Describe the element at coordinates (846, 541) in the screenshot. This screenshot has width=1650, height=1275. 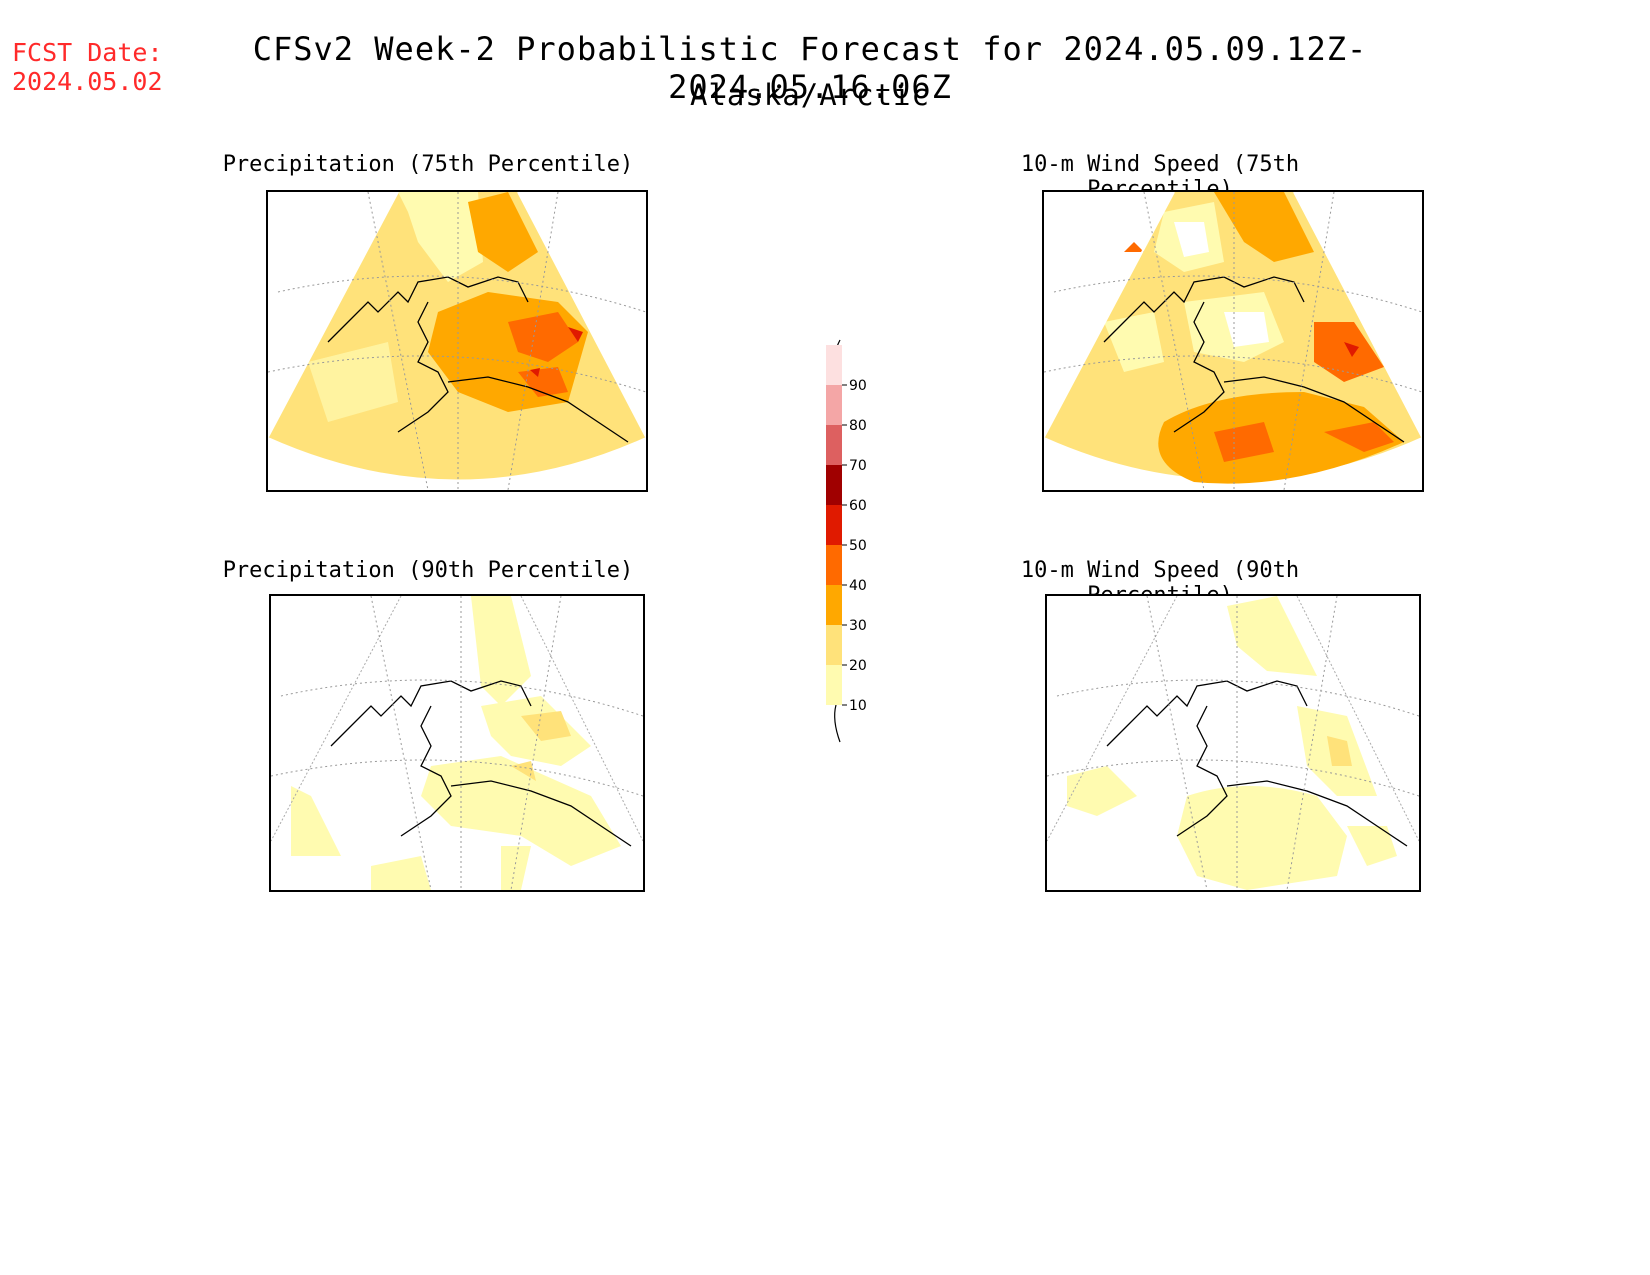
I see `colorbar-svg: 10 20 30 40 50 60 70 80 90` at that location.